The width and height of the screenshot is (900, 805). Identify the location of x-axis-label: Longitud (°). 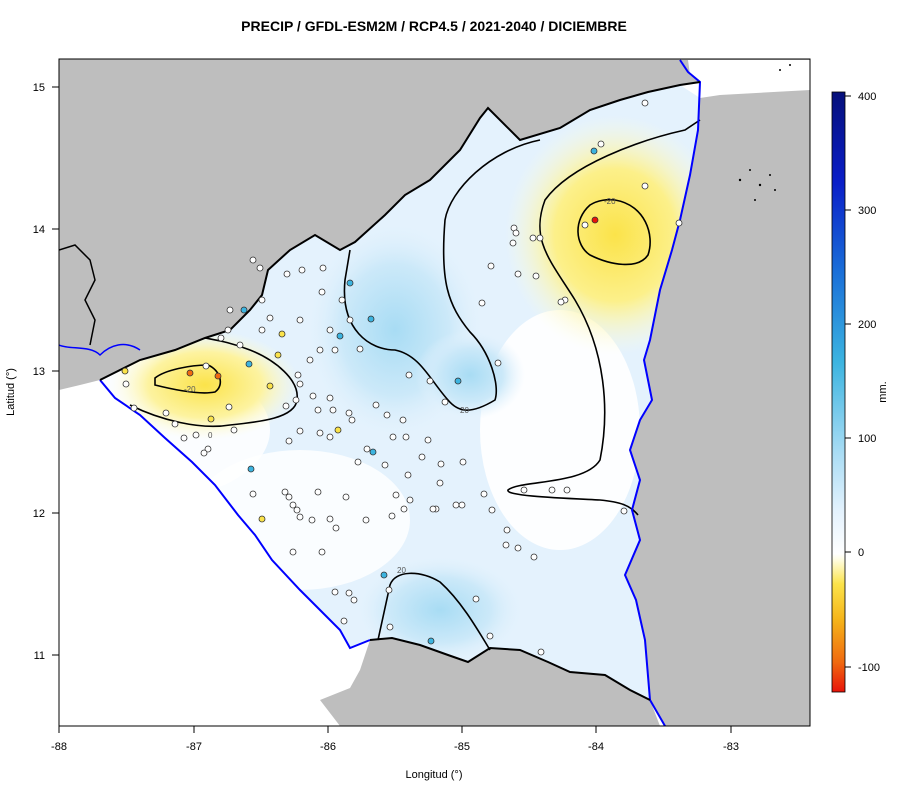
(434, 775).